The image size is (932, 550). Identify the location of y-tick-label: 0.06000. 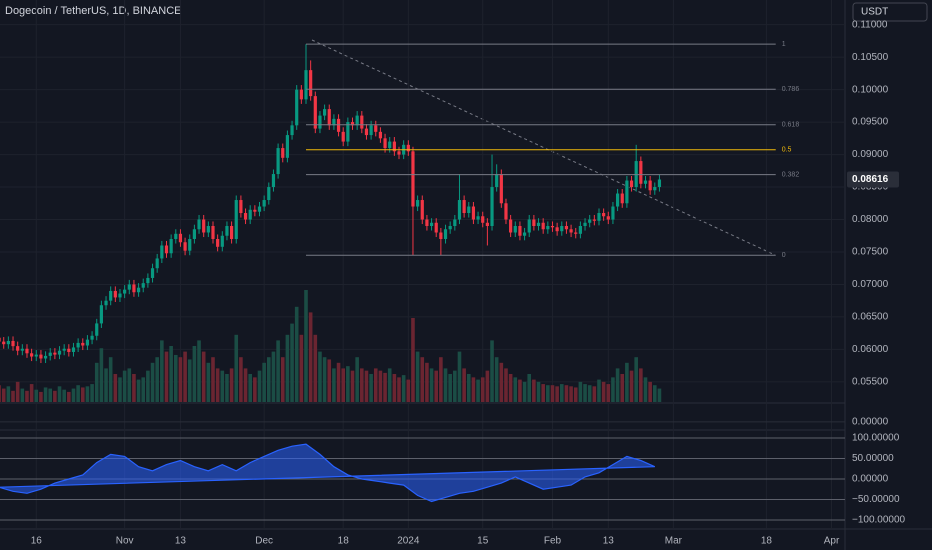
(870, 349).